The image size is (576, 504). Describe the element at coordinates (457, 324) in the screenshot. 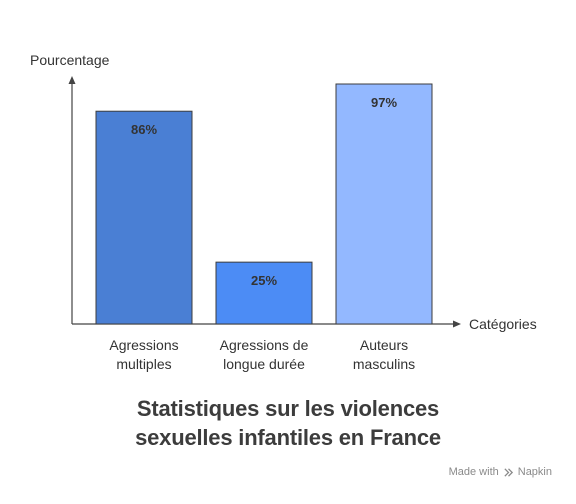

I see `x-axis-arrow` at that location.